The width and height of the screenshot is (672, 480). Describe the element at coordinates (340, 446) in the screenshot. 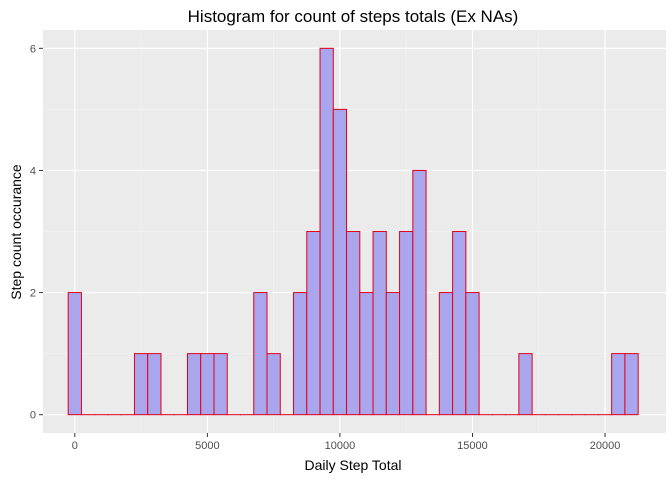

I see `x-tick-label: 10000` at that location.